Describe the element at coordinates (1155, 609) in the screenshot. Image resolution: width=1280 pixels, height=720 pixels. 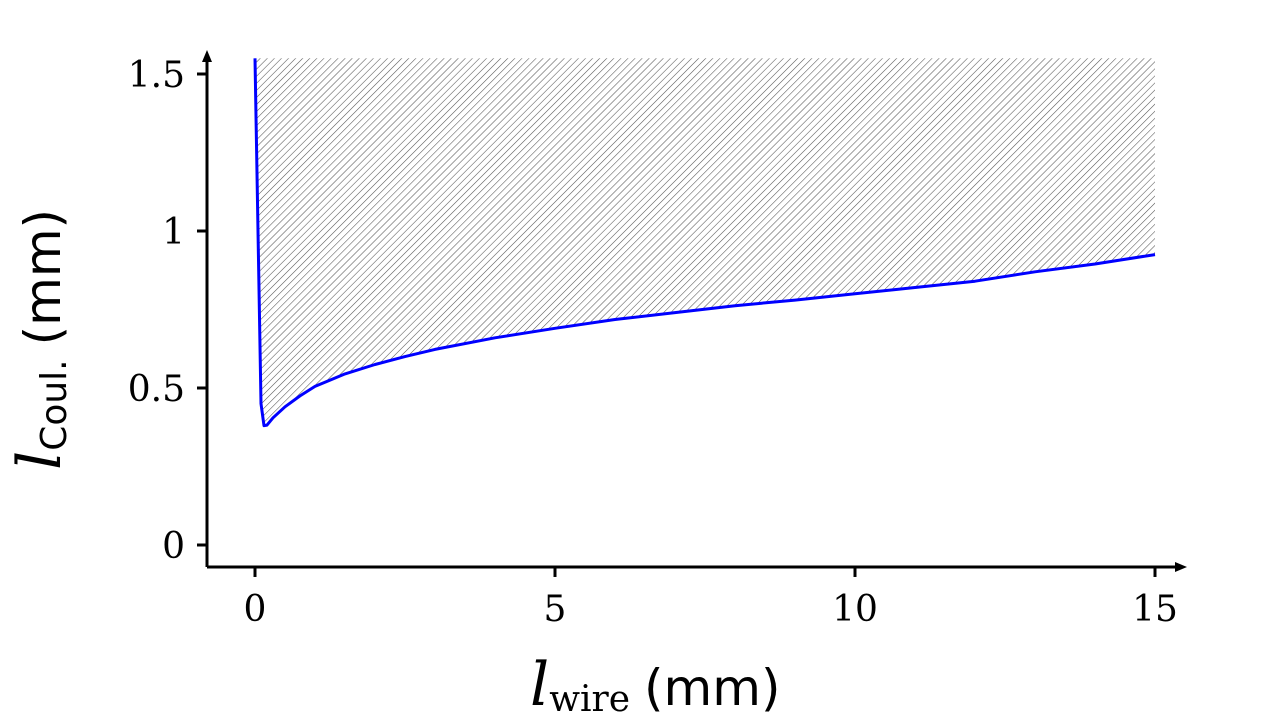
I see `x-tick-label: 15` at that location.